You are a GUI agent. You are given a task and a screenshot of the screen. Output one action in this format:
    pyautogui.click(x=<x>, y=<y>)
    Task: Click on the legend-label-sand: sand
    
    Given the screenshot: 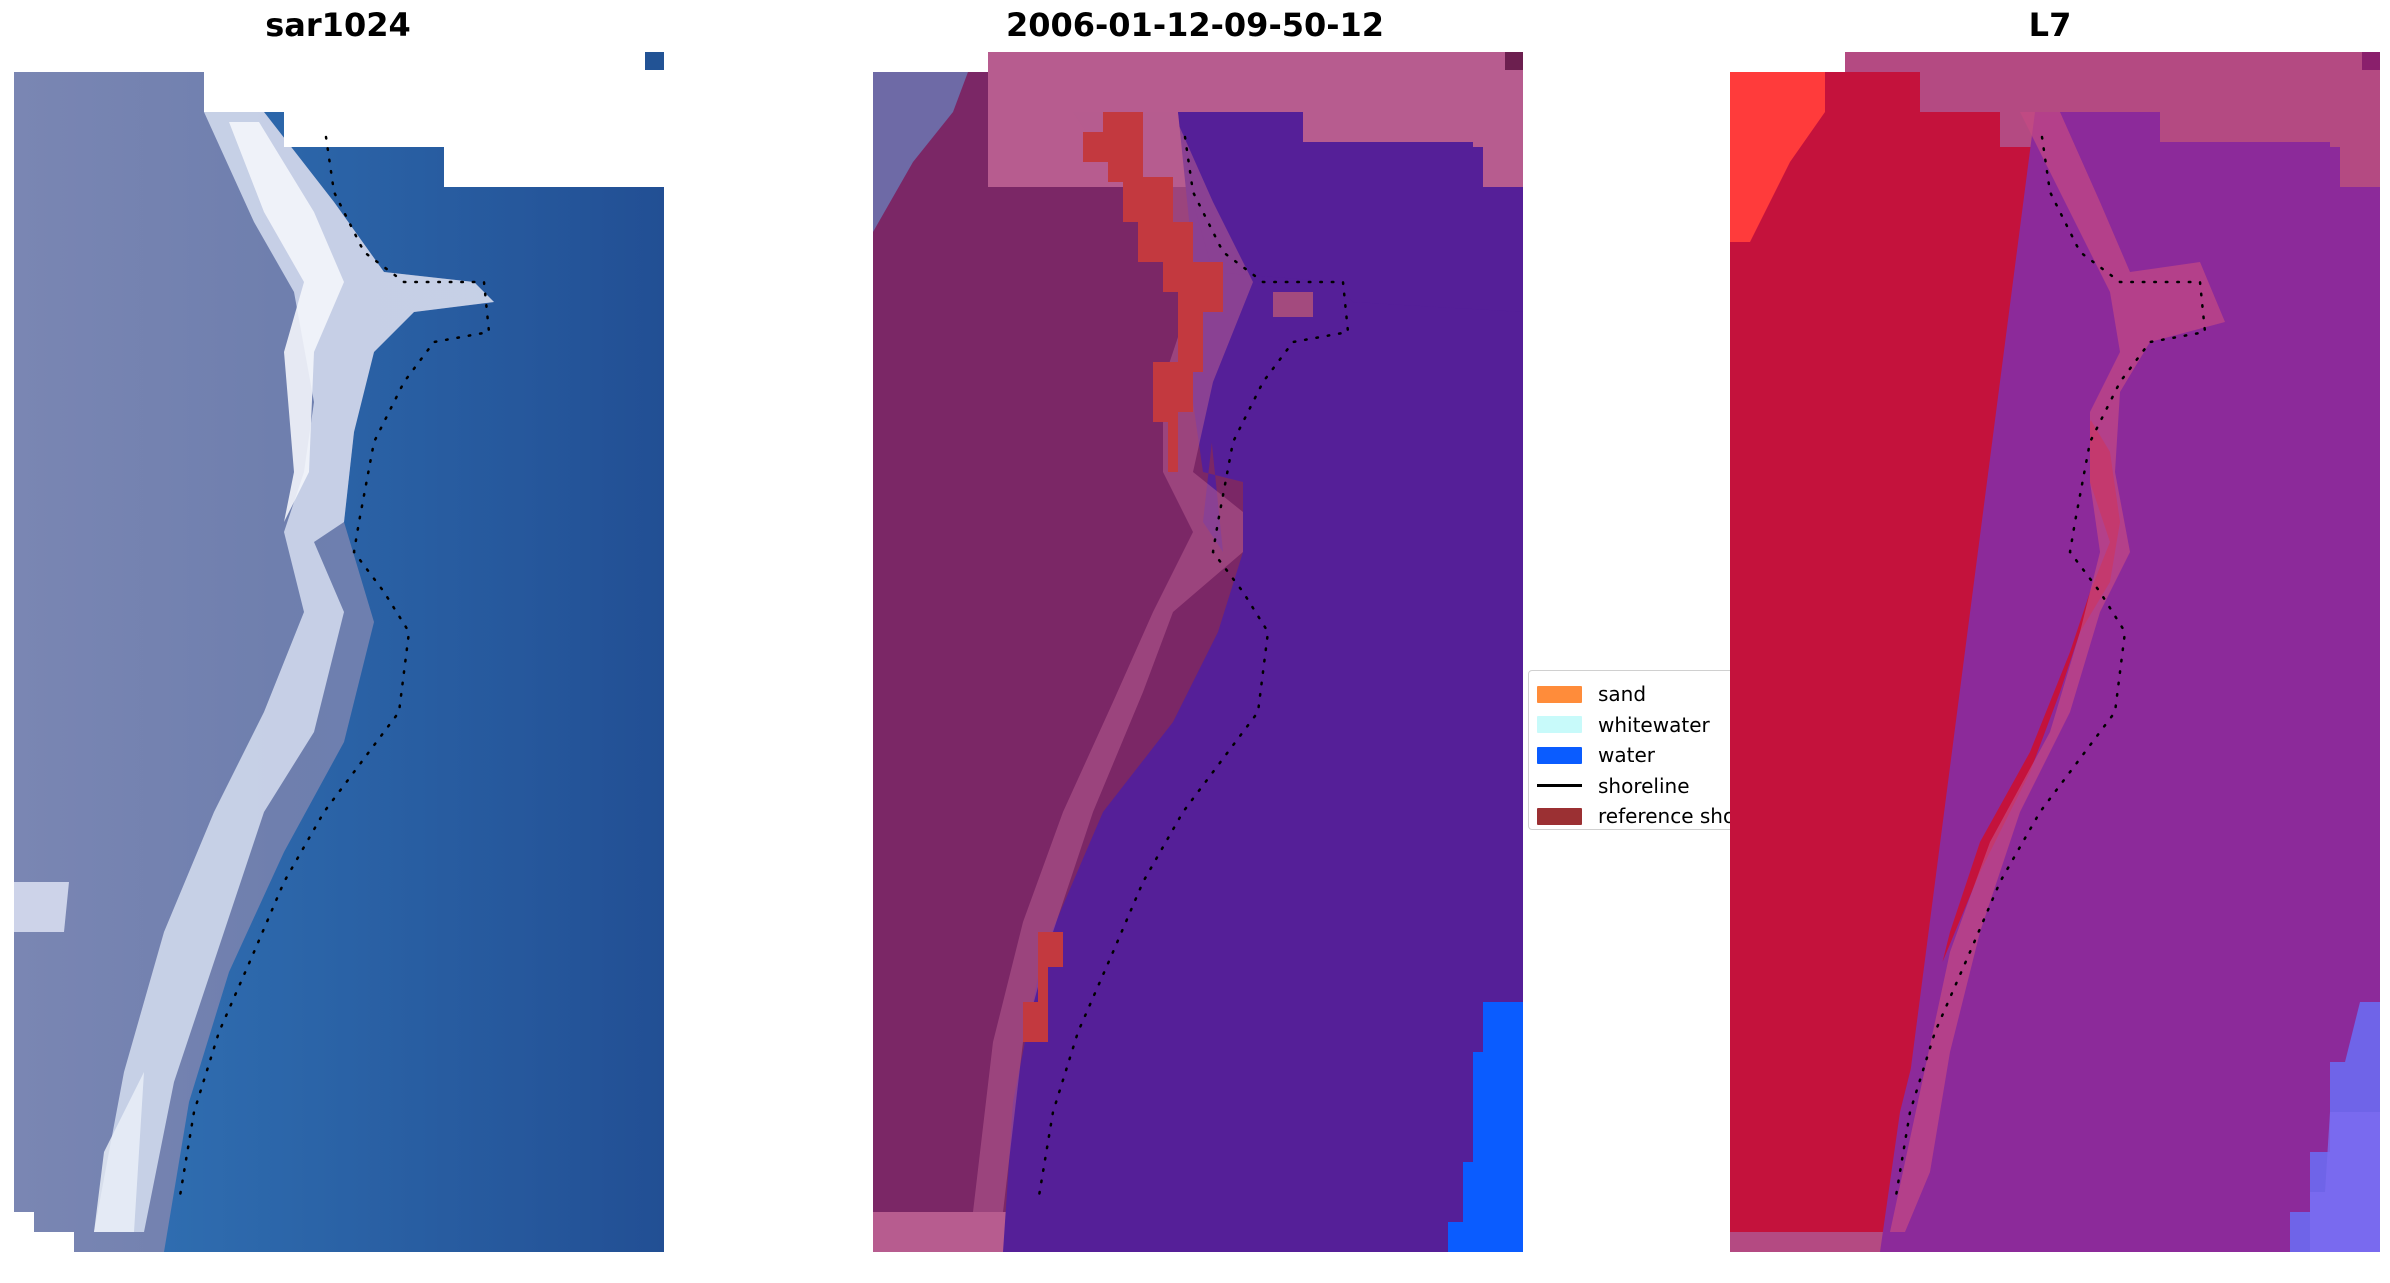 What is the action you would take?
    pyautogui.click(x=1622, y=694)
    